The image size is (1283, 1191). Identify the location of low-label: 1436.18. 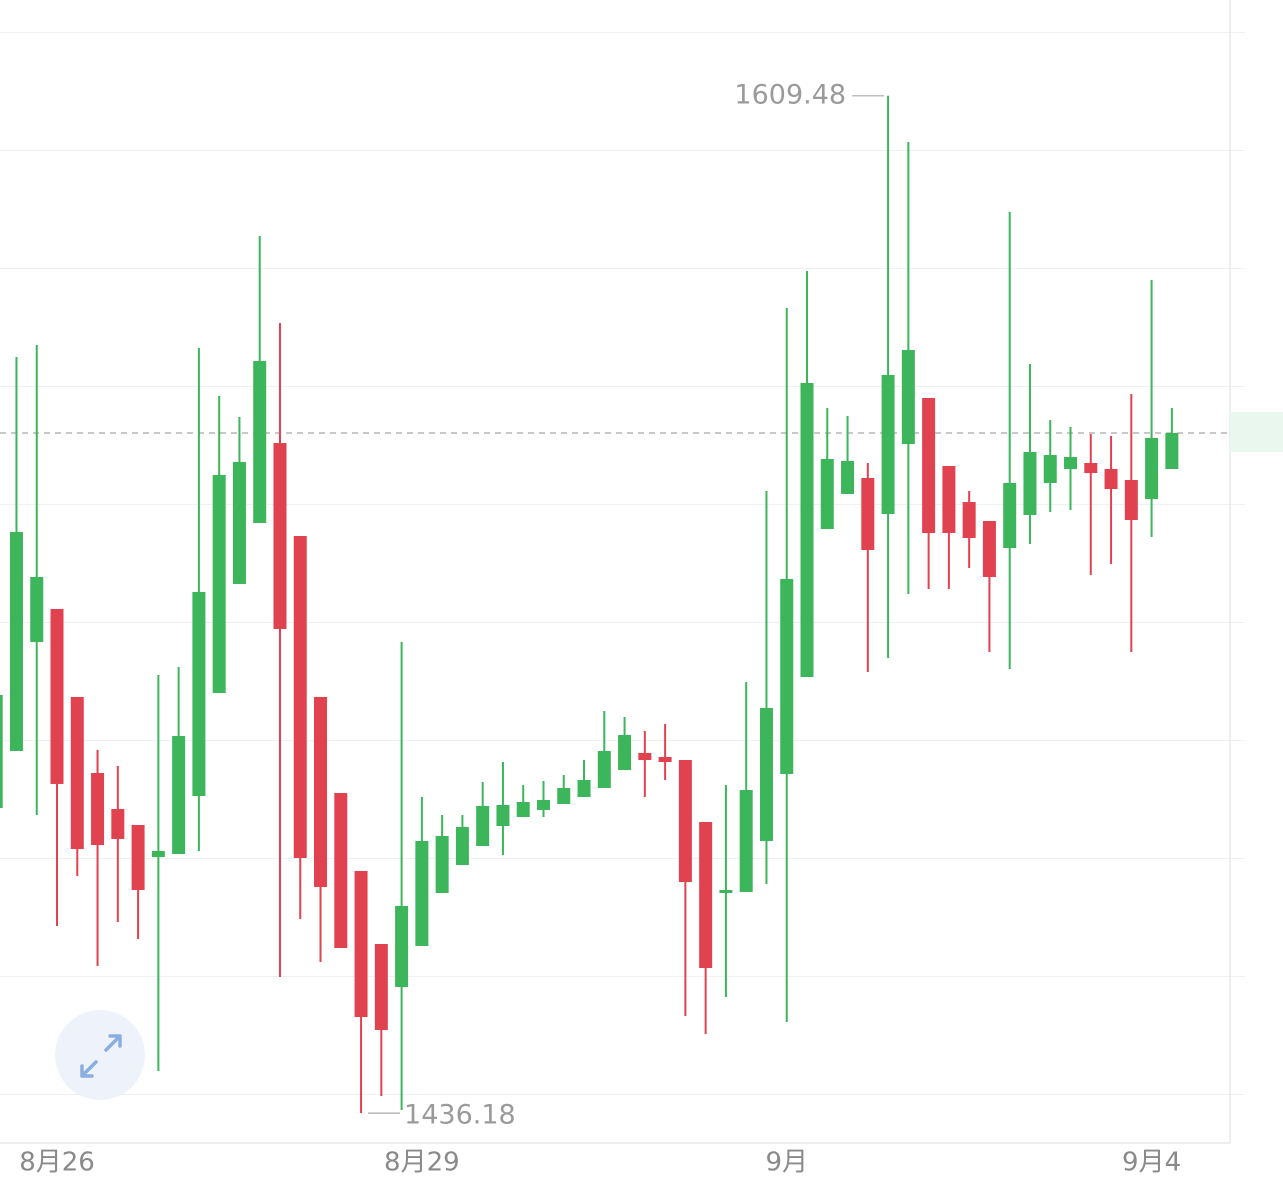
(460, 1115).